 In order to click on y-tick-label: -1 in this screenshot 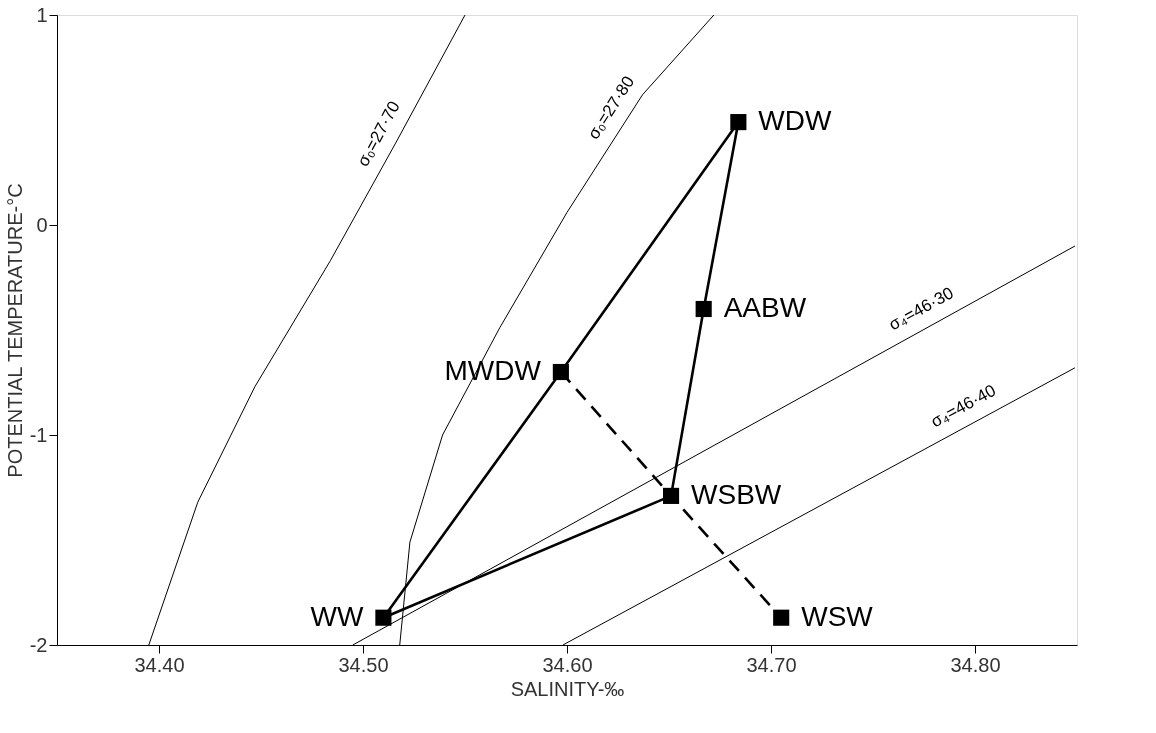, I will do `click(38, 434)`.